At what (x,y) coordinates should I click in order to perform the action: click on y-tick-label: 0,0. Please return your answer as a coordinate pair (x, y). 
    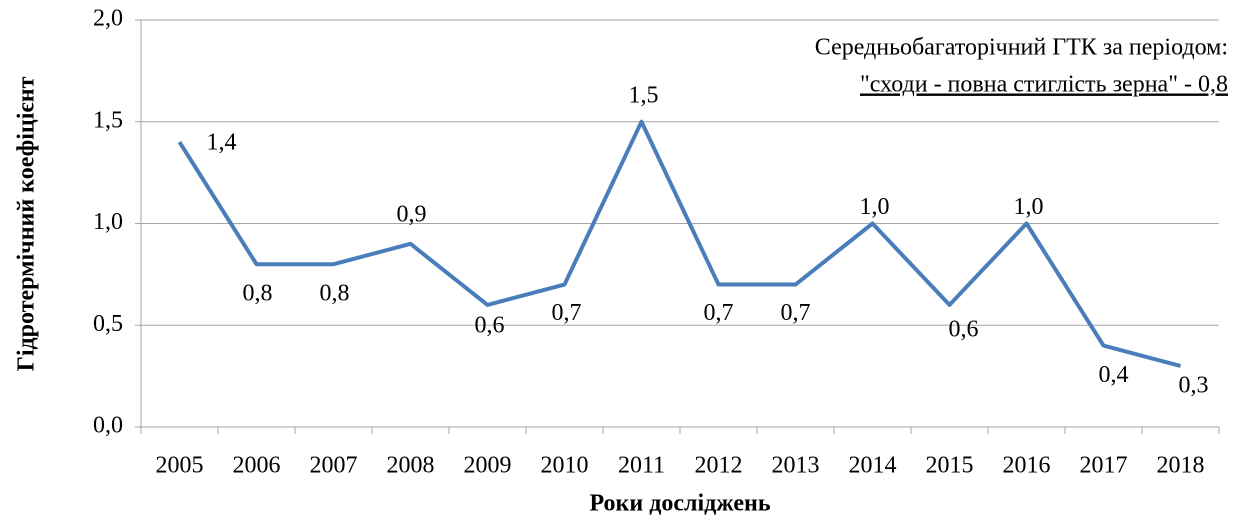
    Looking at the image, I should click on (108, 426).